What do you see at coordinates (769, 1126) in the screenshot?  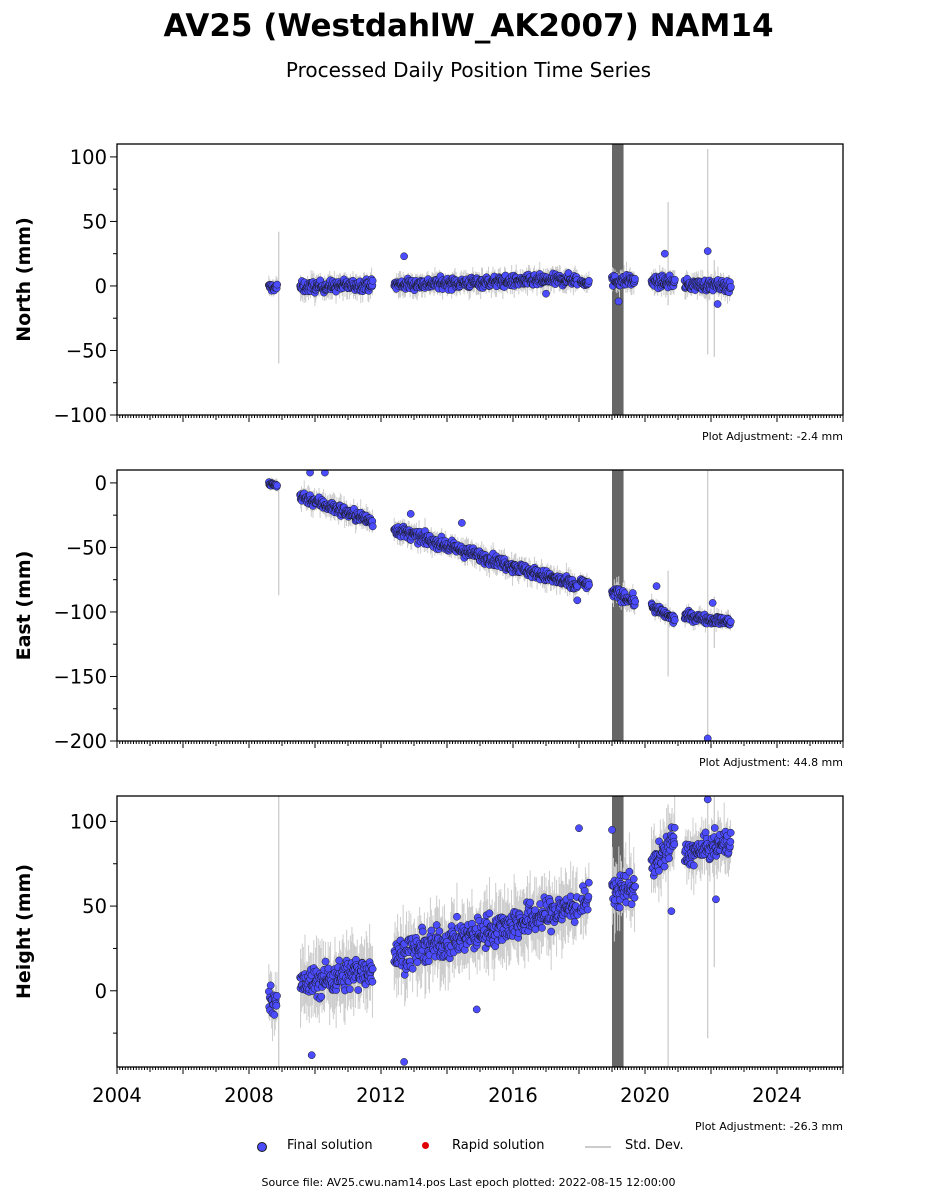 I see `plot-adjustment: Plot Adjustment: -26.3 mm` at bounding box center [769, 1126].